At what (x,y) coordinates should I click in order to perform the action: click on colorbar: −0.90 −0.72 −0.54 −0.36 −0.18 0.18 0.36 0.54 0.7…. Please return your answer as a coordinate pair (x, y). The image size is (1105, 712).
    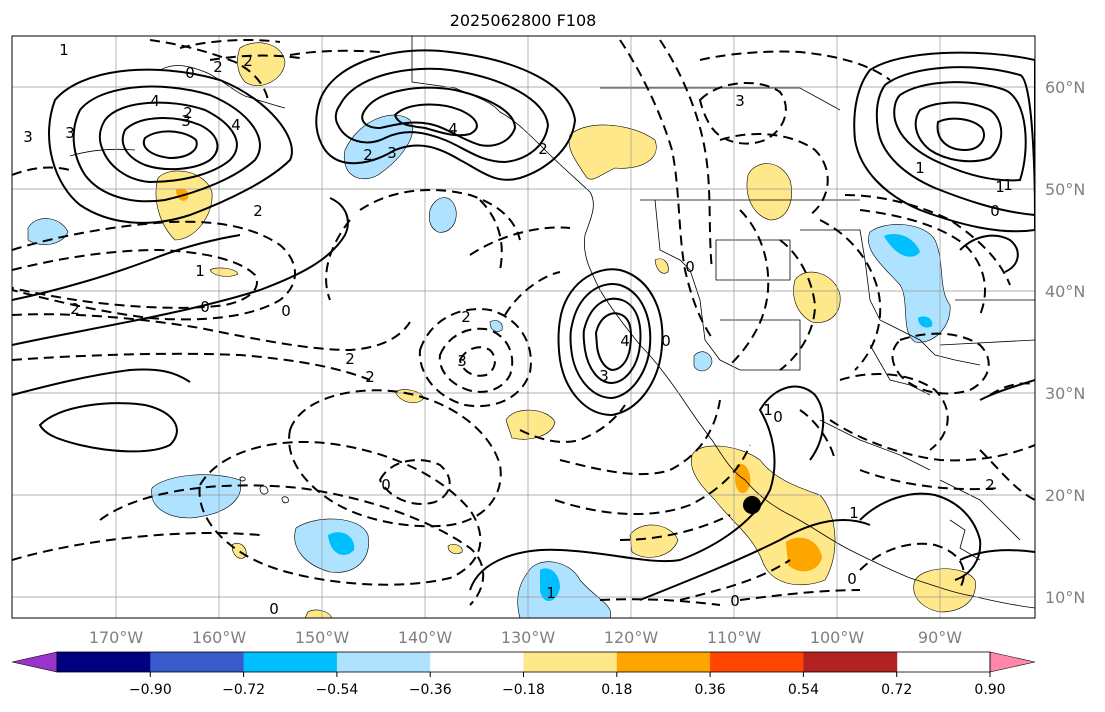
    Looking at the image, I should click on (523, 674).